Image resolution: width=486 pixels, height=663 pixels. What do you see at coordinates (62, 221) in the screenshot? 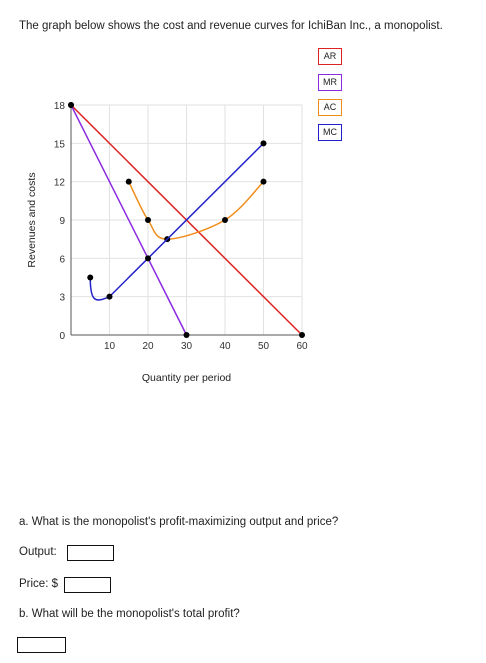
I see `y-tick-label: 9` at bounding box center [62, 221].